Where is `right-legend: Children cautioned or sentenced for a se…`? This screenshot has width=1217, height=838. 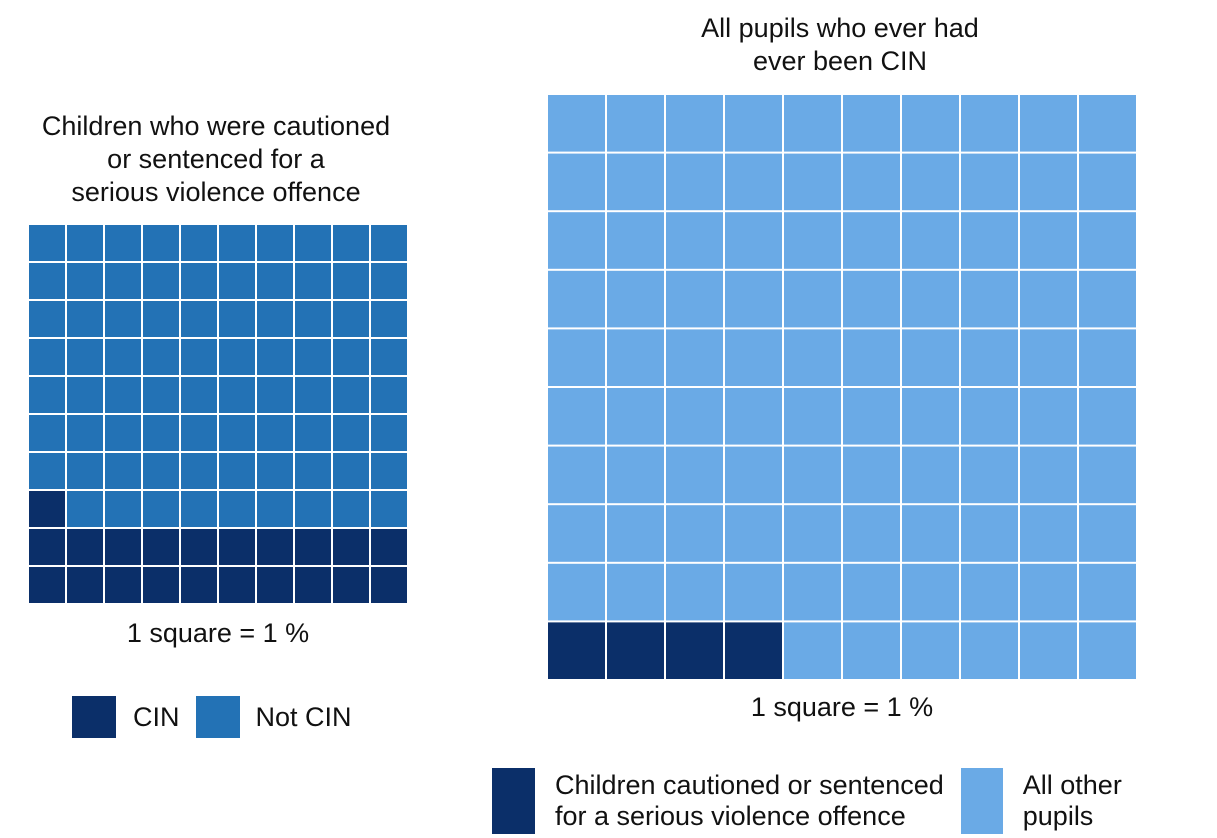
right-legend: Children cautioned or sentenced for a se… is located at coordinates (807, 801).